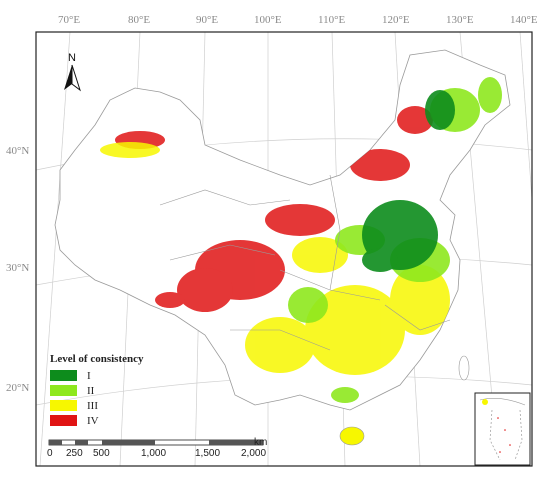 The width and height of the screenshot is (550, 477). What do you see at coordinates (154, 453) in the screenshot?
I see `scale-tick-1000: 1,000` at bounding box center [154, 453].